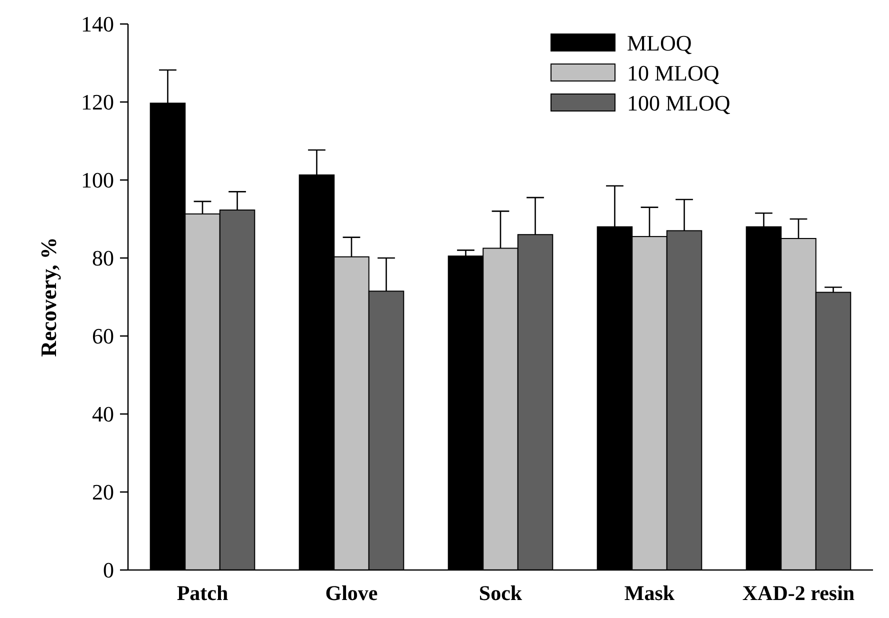 This screenshot has width=889, height=618. Describe the element at coordinates (97, 24) in the screenshot. I see `y-tick-label: 140` at that location.